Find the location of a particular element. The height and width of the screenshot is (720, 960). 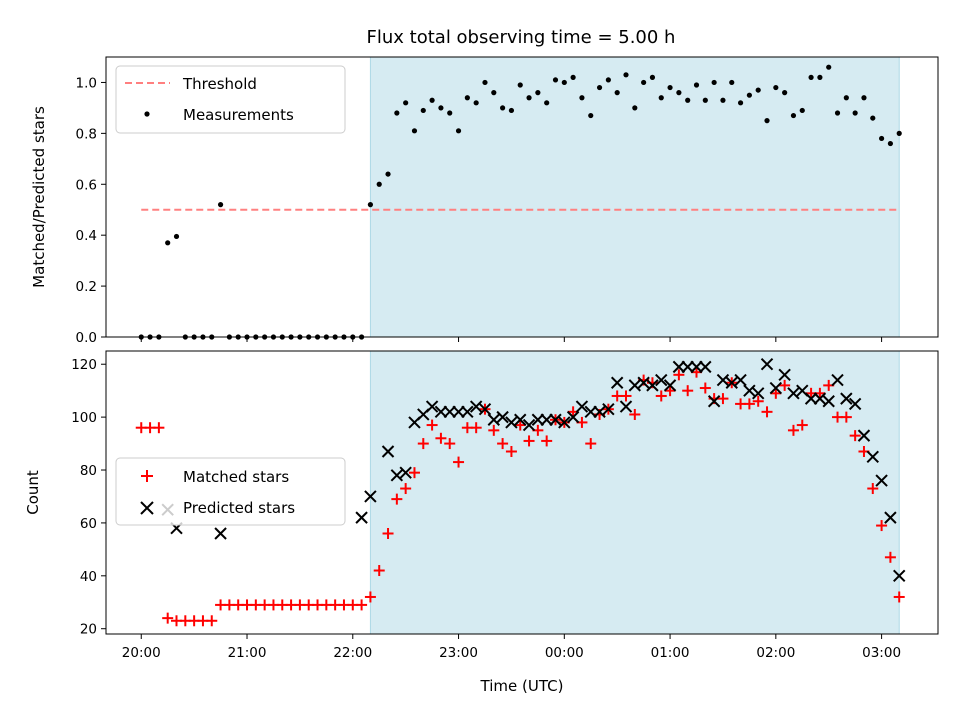

threshold-legend-label: Threshold is located at coordinates (219, 84).